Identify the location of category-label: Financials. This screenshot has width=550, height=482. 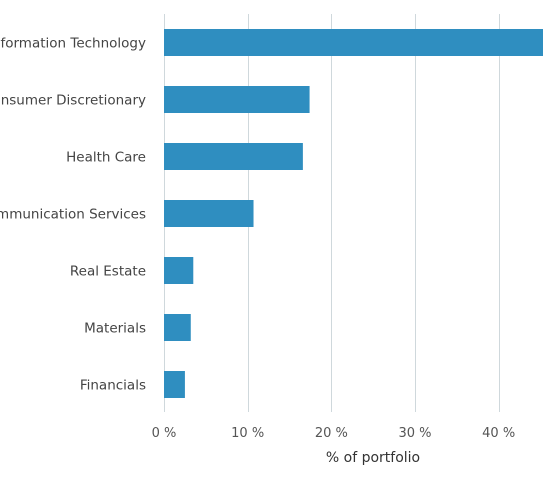
(113, 386).